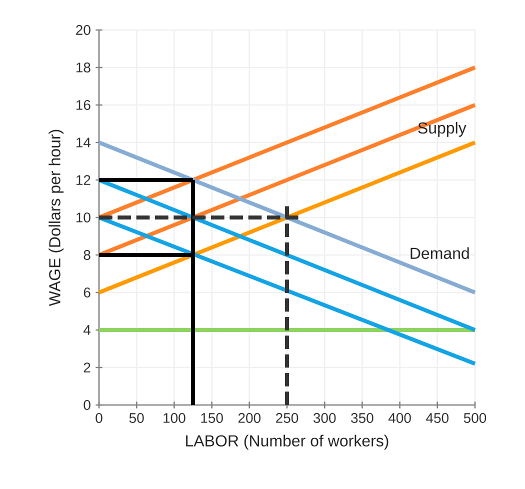  What do you see at coordinates (83, 30) in the screenshot?
I see `y-tick-label: 20` at bounding box center [83, 30].